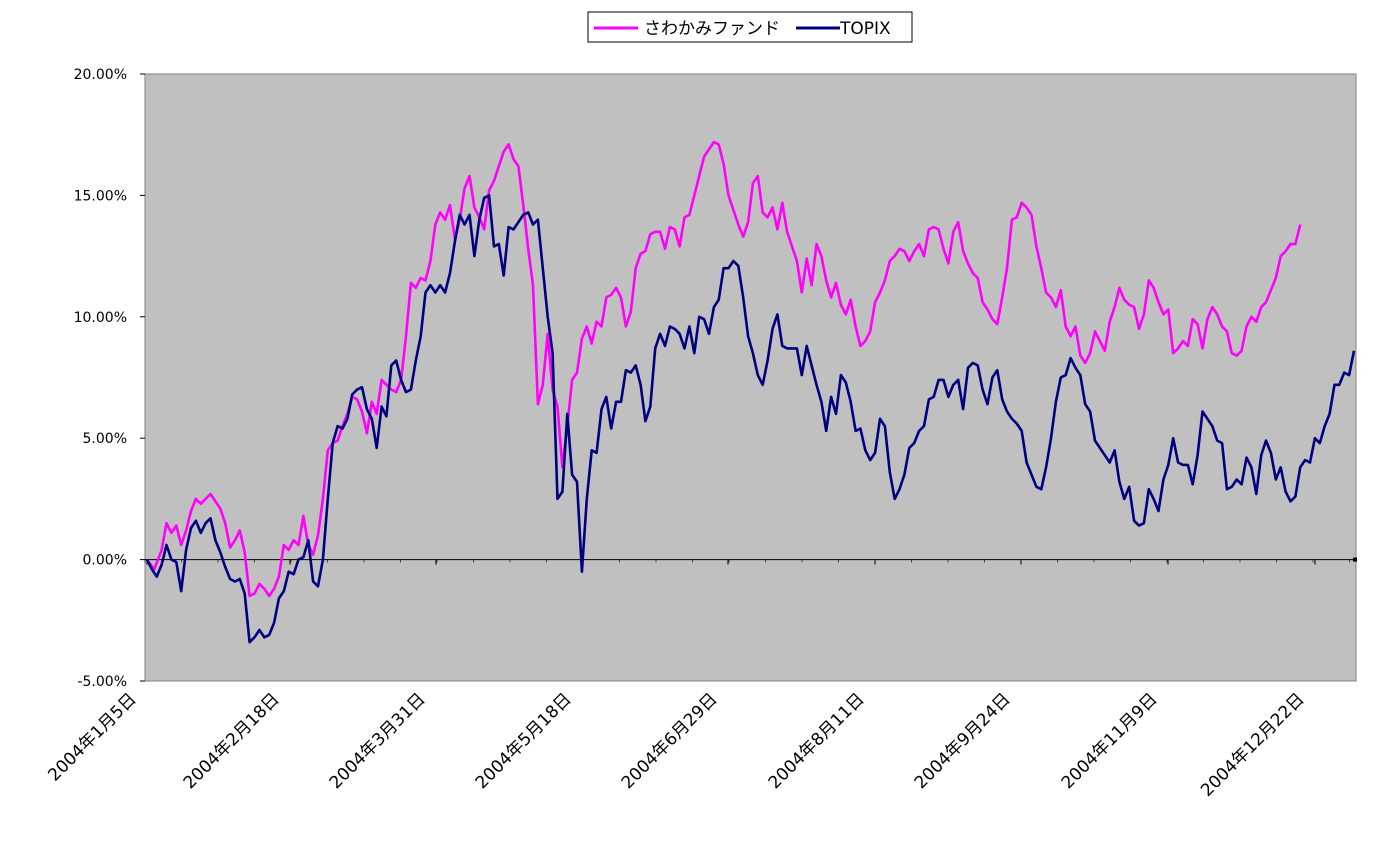  I want to click on legend: さわかみファンド TOPIX, so click(750, 27).